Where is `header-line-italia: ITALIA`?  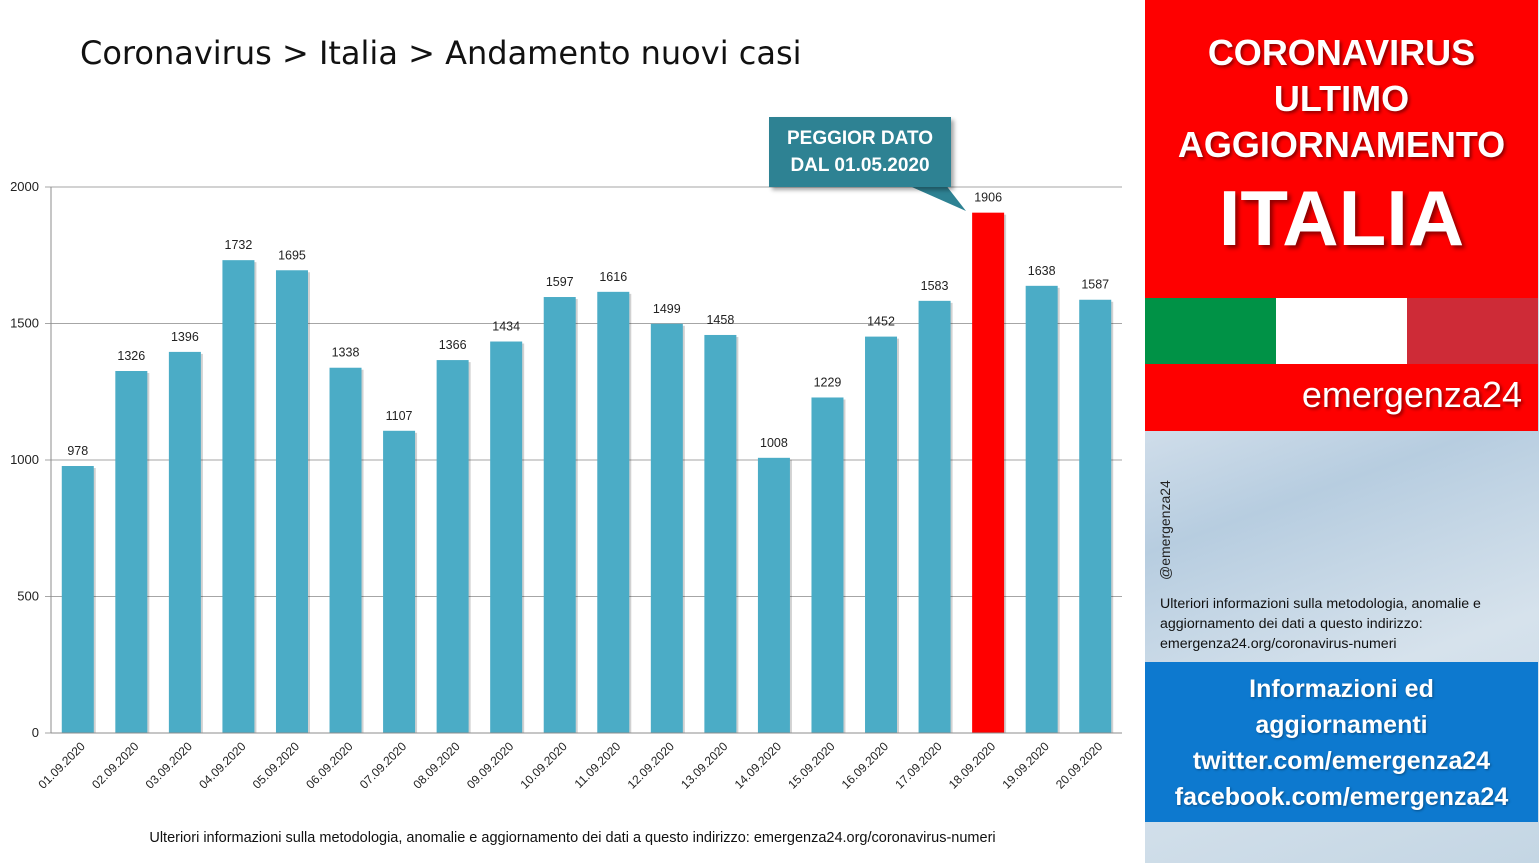 header-line-italia: ITALIA is located at coordinates (1341, 218).